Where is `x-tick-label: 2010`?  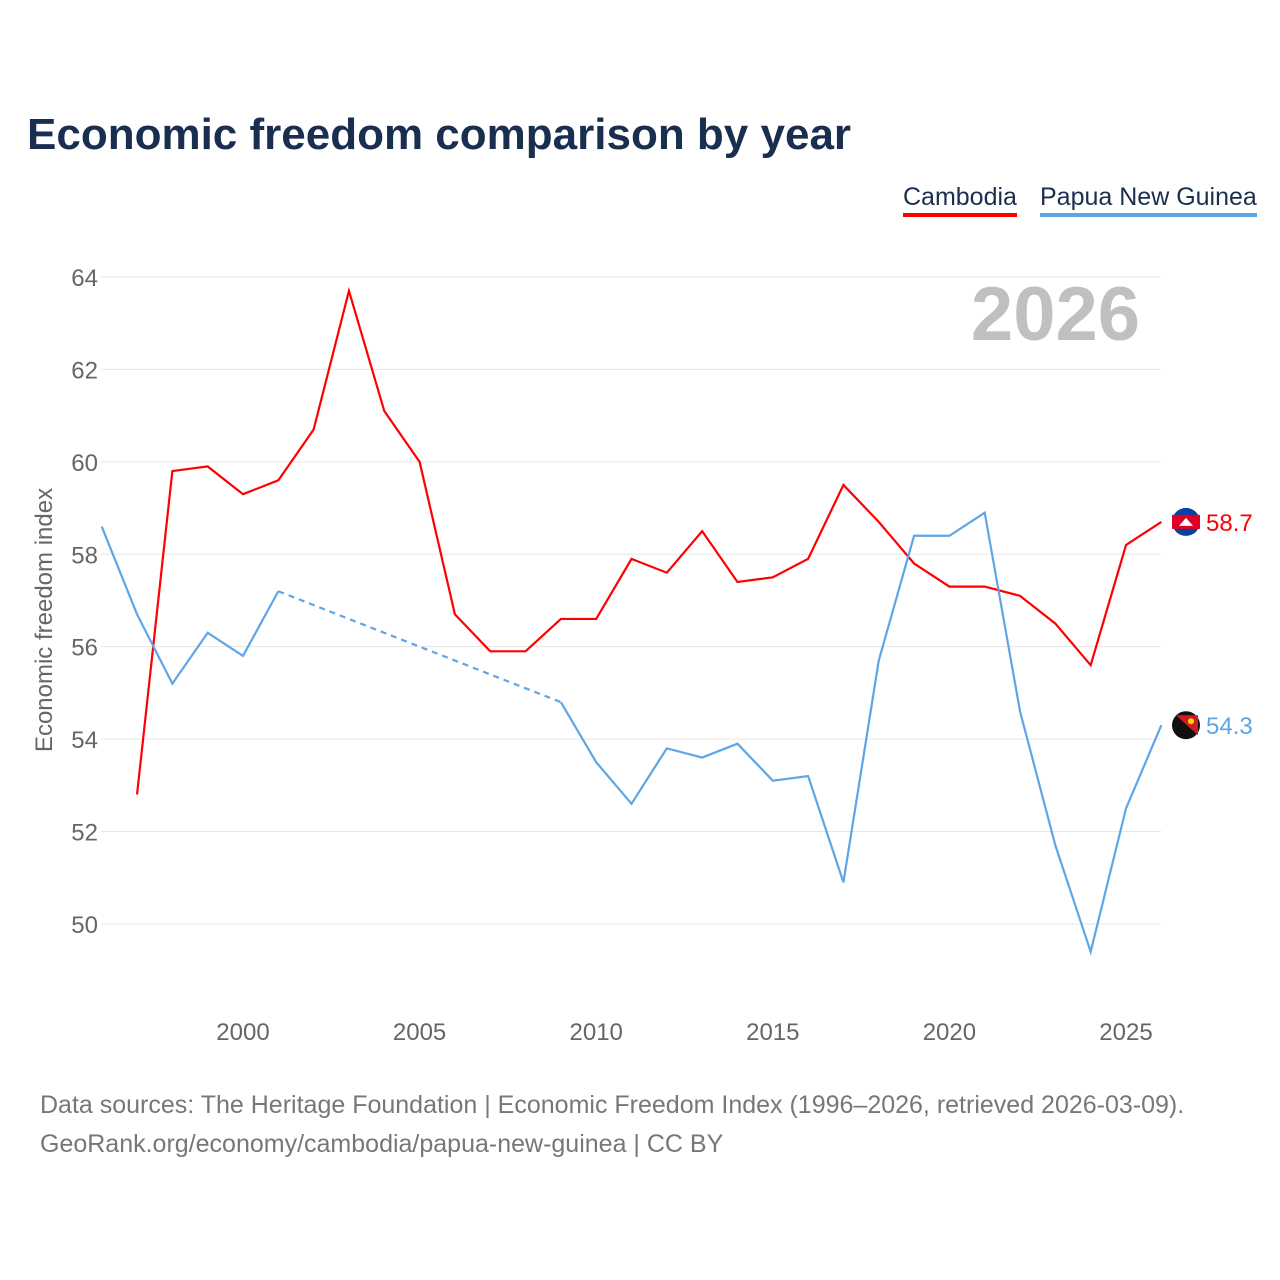 x-tick-label: 2010 is located at coordinates (596, 1032).